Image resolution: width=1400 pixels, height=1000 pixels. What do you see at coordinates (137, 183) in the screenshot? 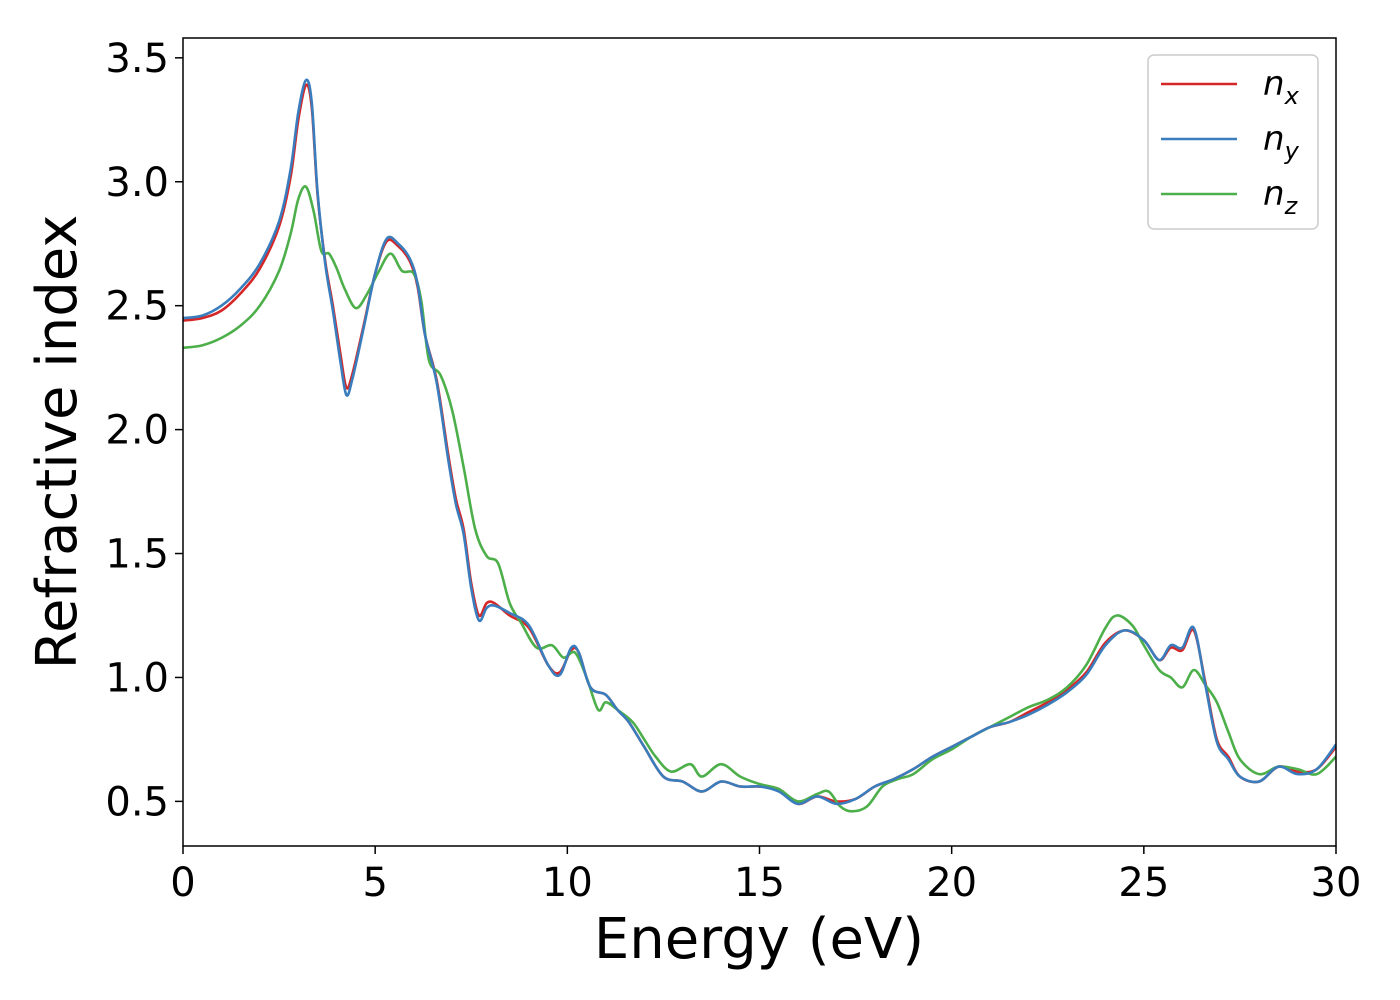
I see `y-tick-label: 3.0` at bounding box center [137, 183].